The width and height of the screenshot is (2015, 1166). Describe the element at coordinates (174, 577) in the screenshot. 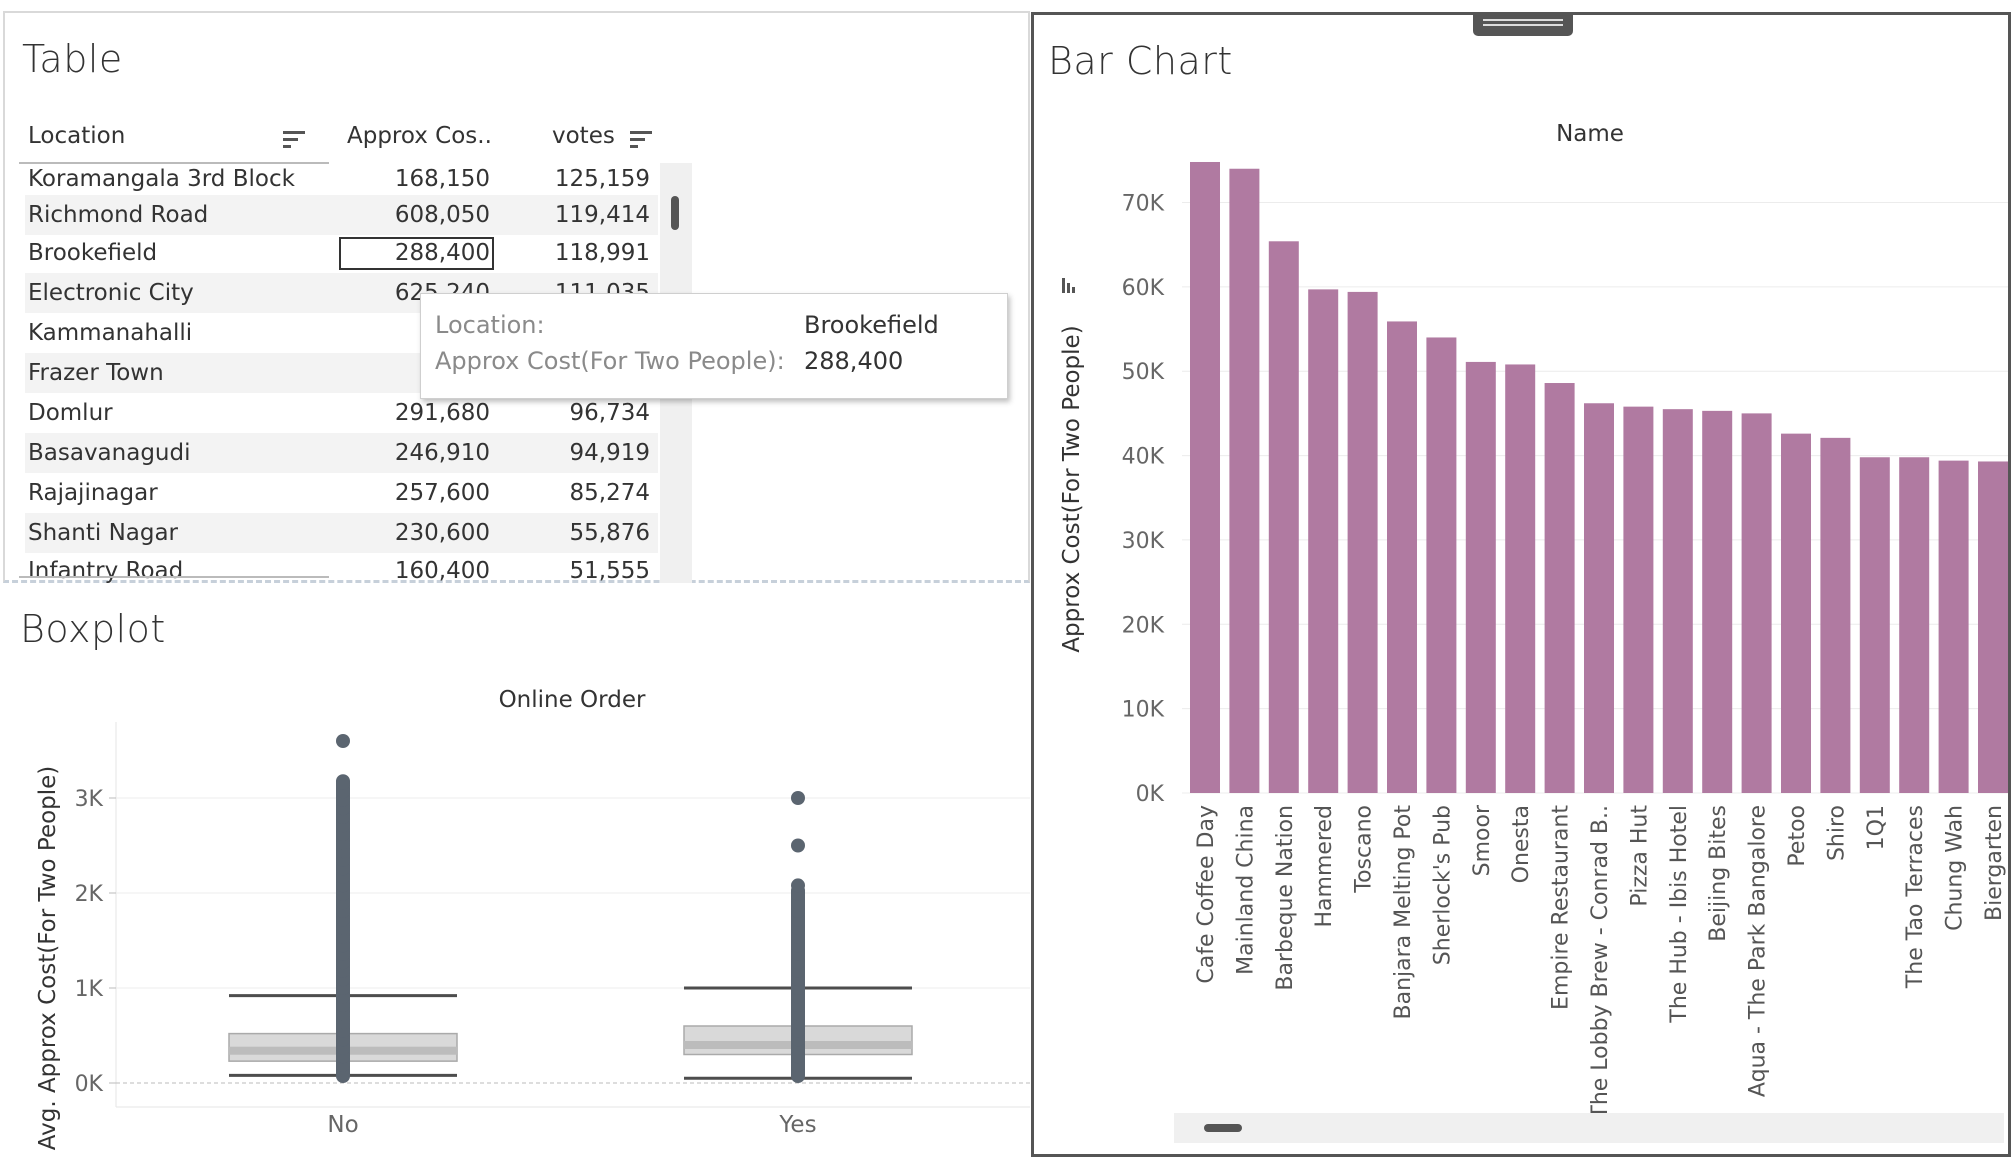

I see `footer-divider` at that location.